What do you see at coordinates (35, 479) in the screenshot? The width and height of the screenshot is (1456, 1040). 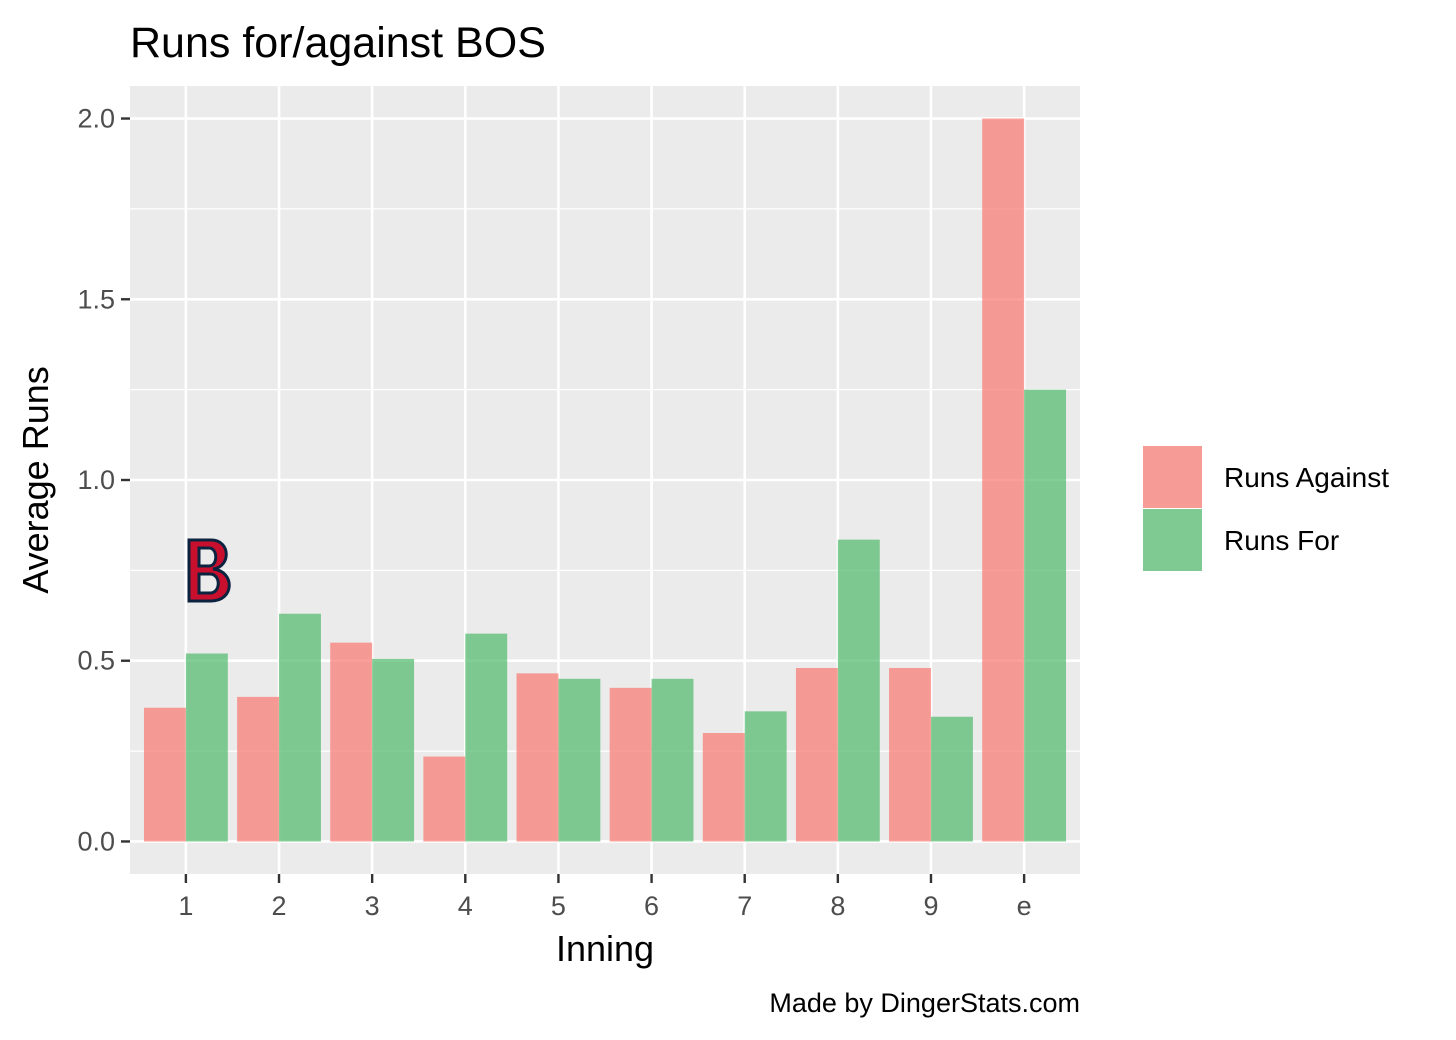 I see `y-axis-title: Average Runs` at bounding box center [35, 479].